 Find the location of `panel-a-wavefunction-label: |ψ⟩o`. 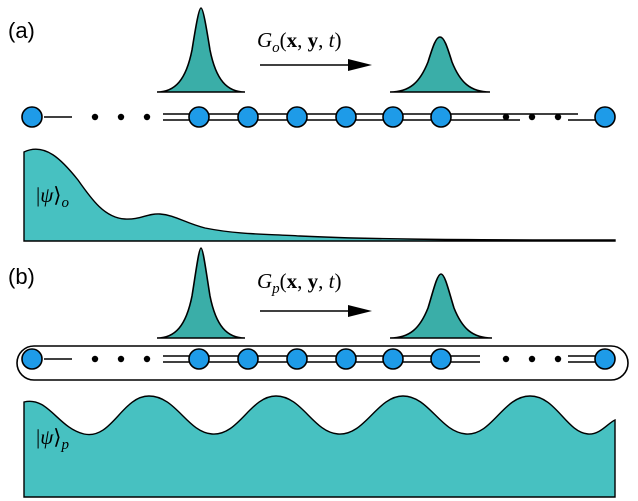

panel-a-wavefunction-label: |ψ⟩o is located at coordinates (52, 197).